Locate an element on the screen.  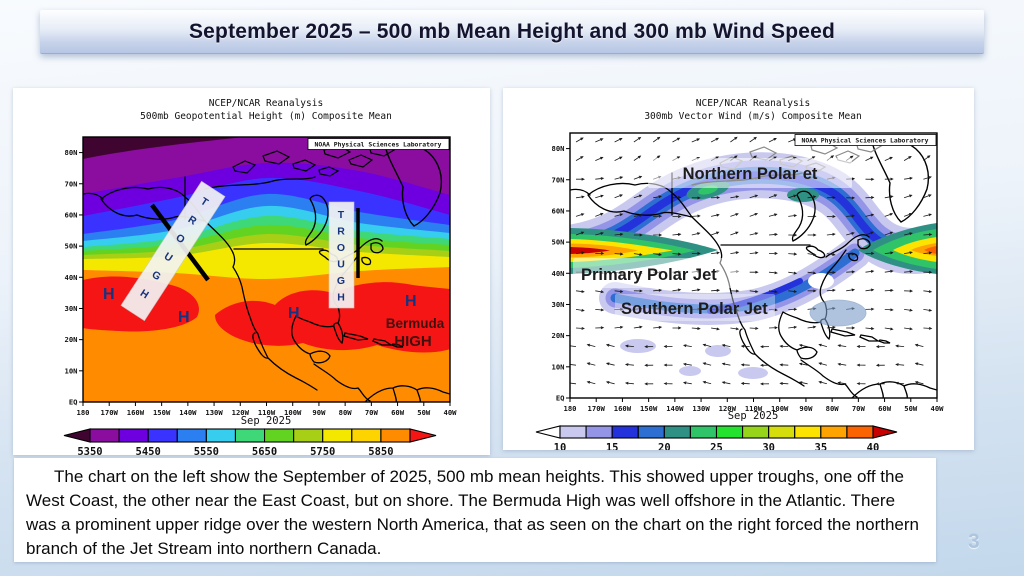
lat-tick-label: 40N is located at coordinates (558, 273).